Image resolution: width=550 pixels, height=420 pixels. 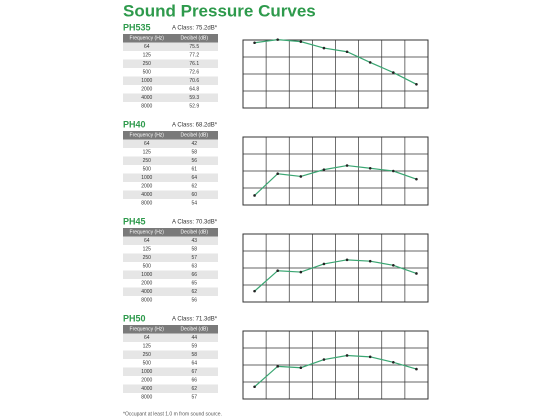 I want to click on table-cell: 42, so click(x=194, y=144).